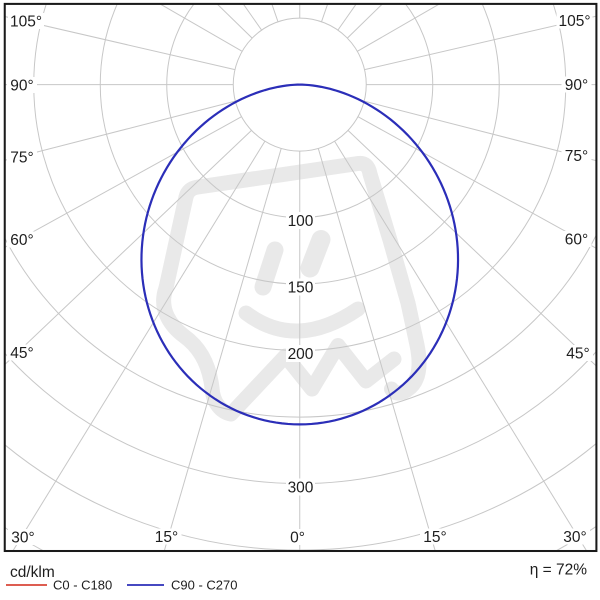 This screenshot has height=600, width=600. I want to click on svg-text: 150, so click(301, 287).